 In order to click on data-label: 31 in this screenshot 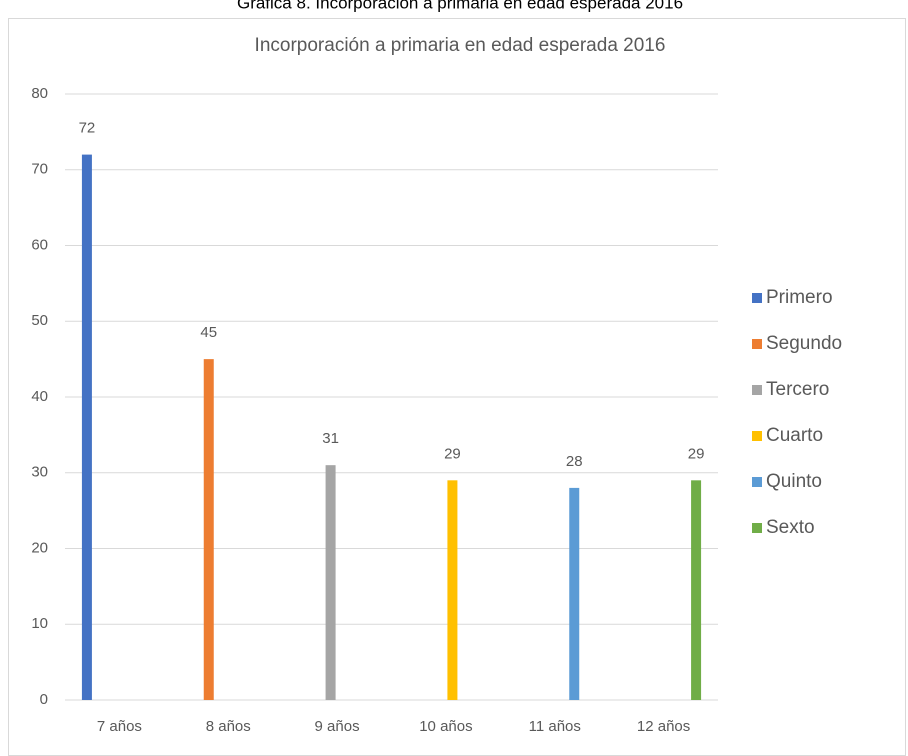, I will do `click(330, 438)`.